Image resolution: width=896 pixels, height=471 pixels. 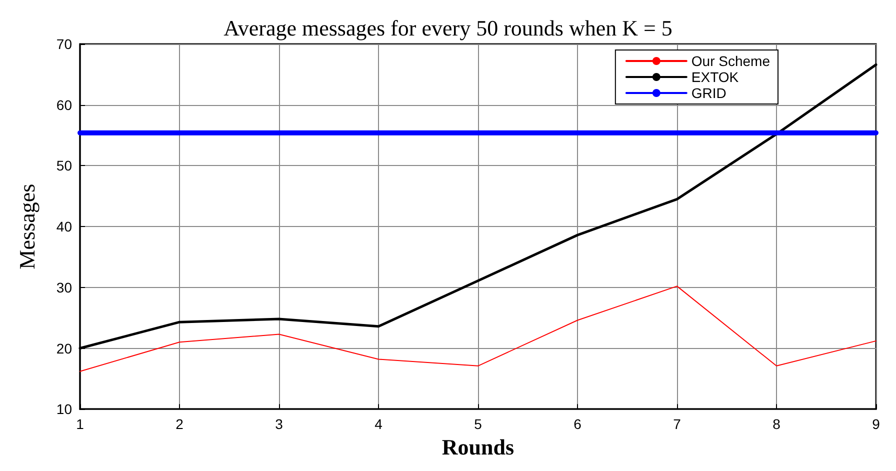 I want to click on y-tick-label: 50, so click(x=64, y=166).